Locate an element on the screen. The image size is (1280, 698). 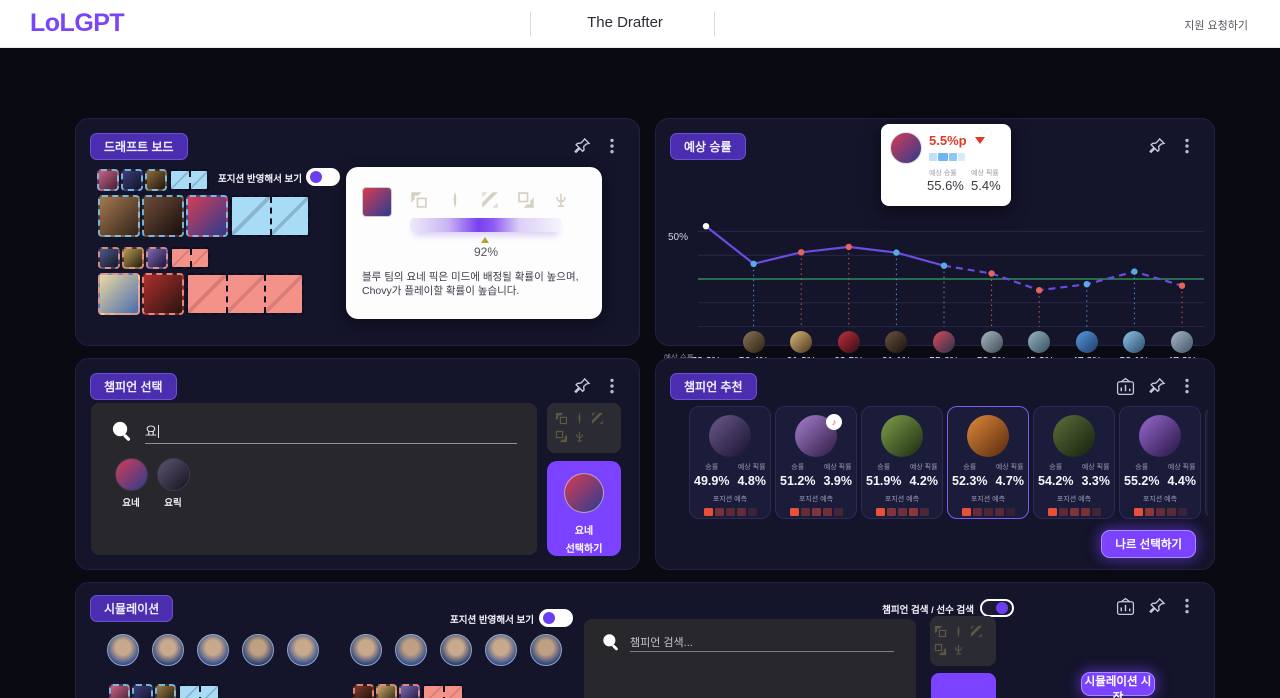
champion-name: 요릭 is located at coordinates (173, 503).